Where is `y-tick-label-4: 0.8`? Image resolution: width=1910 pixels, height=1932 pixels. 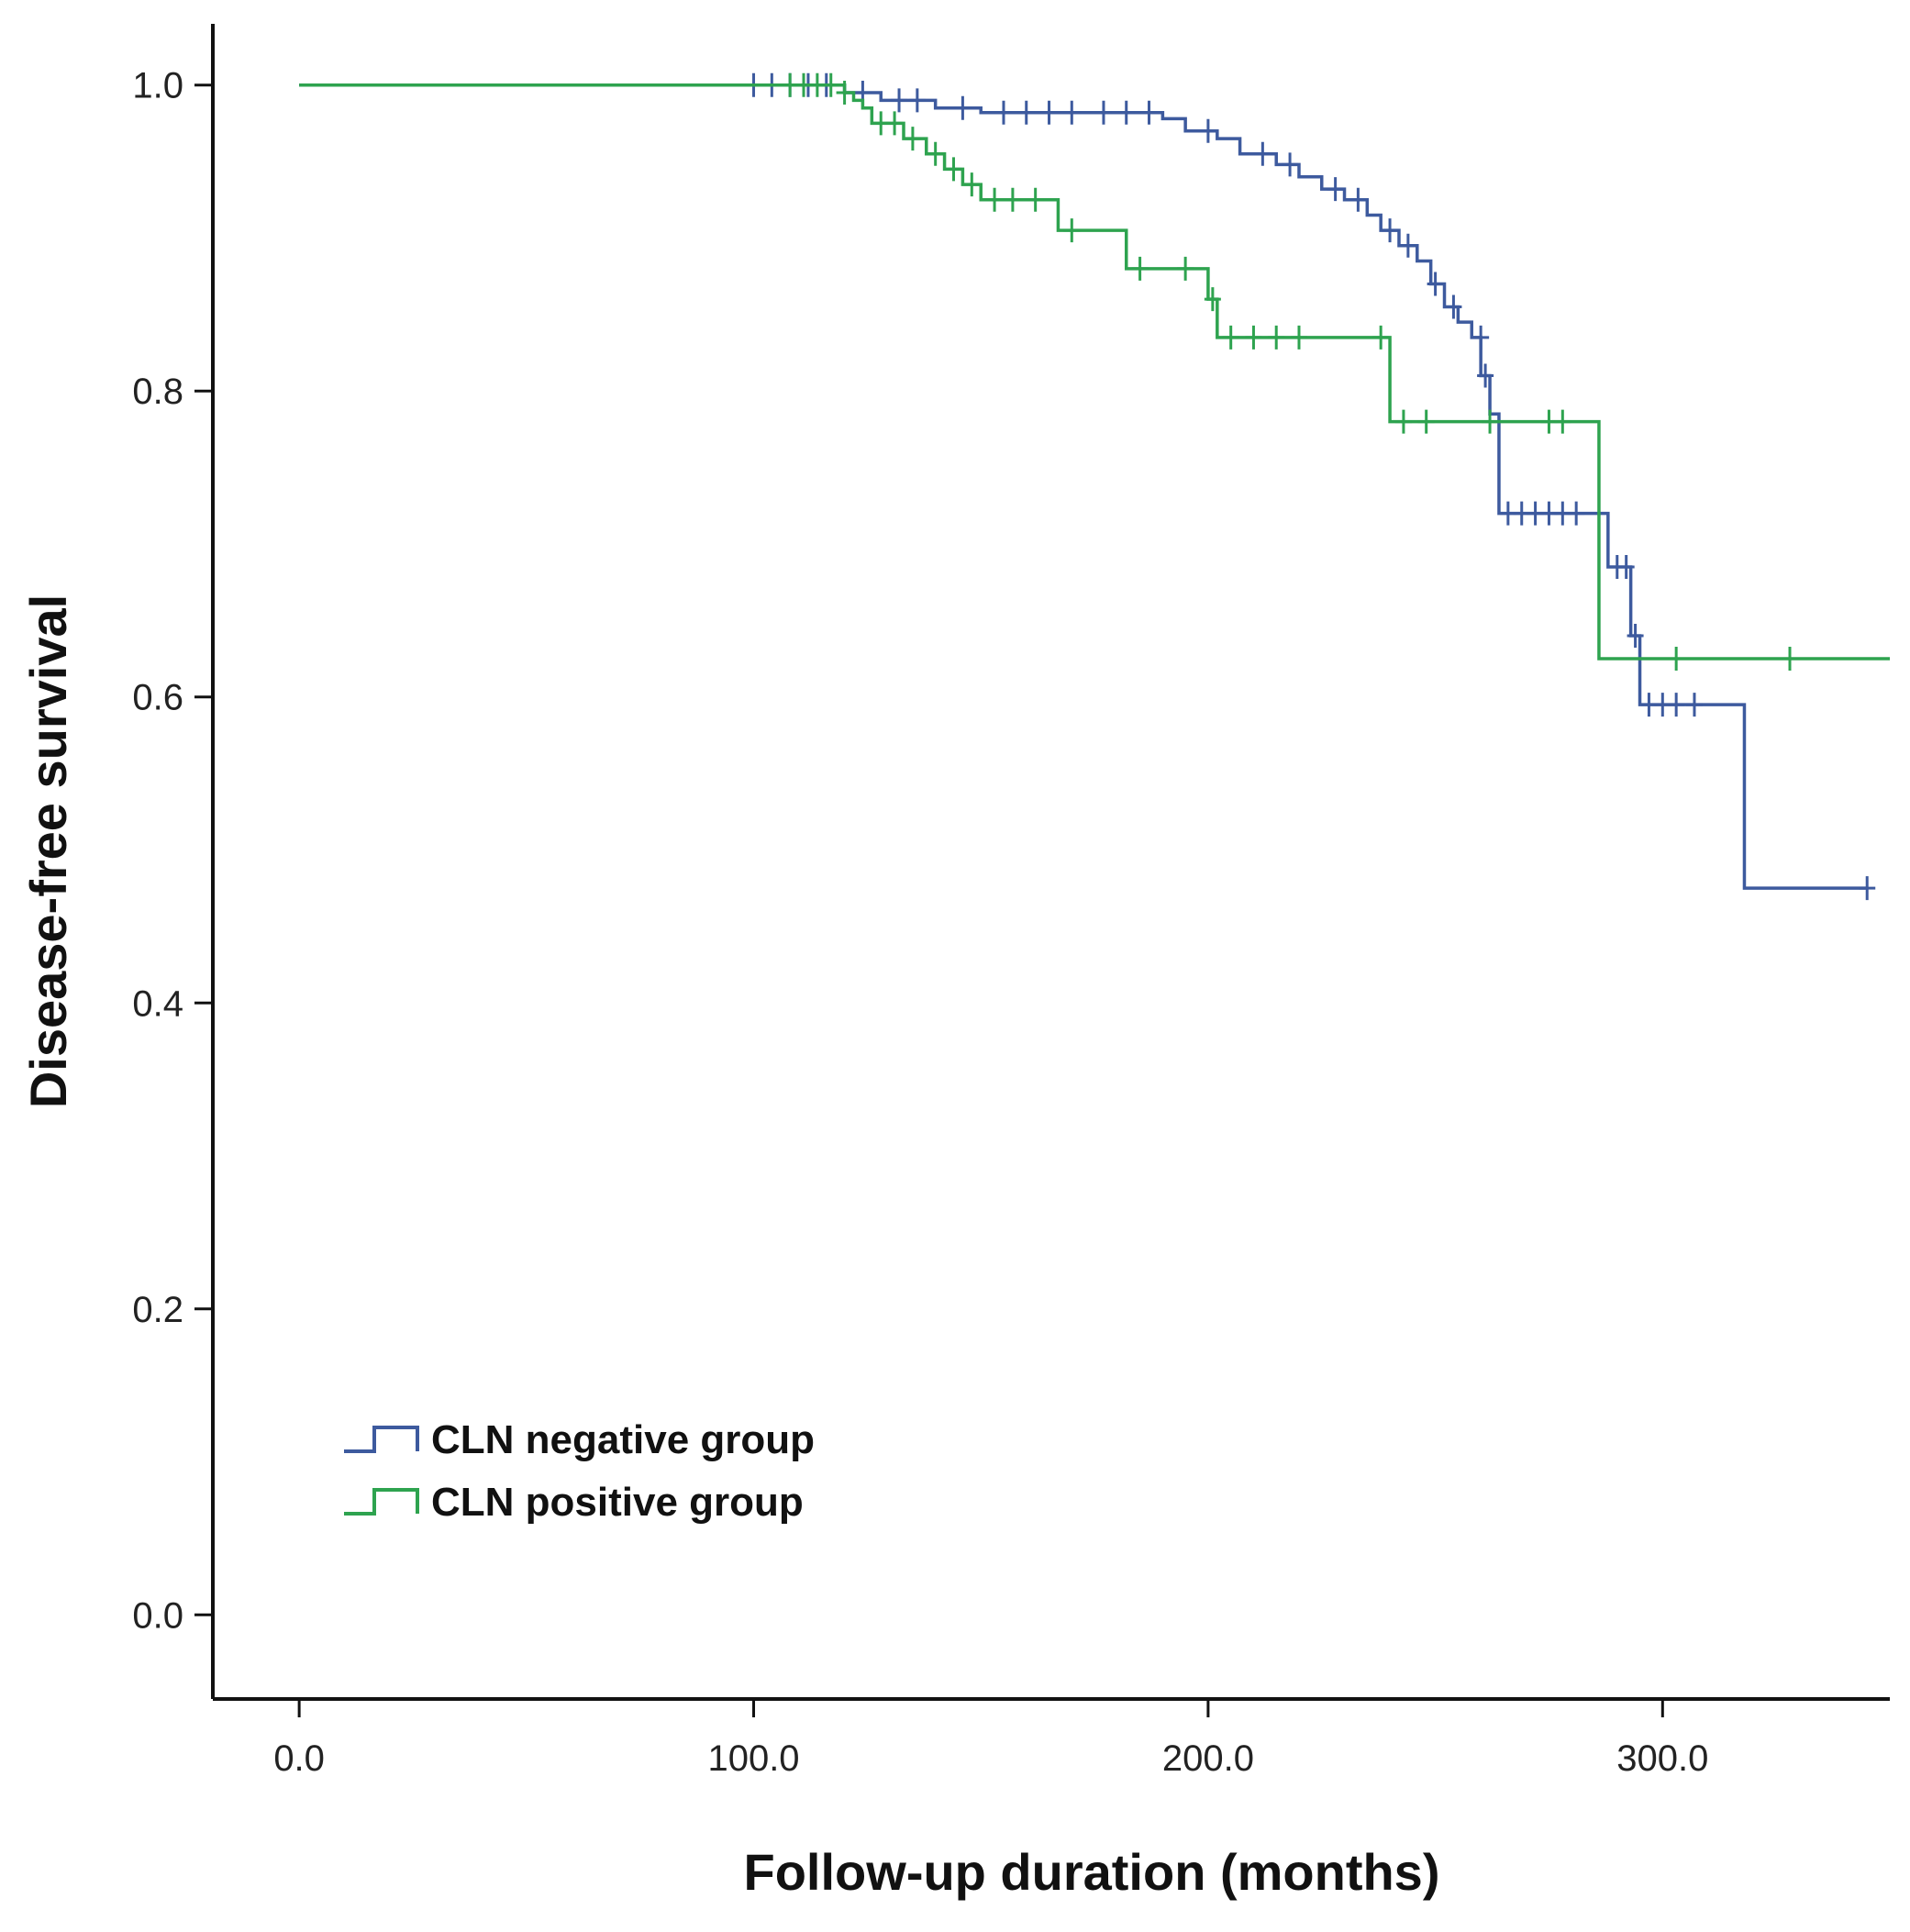
y-tick-label-4: 0.8 is located at coordinates (157, 392).